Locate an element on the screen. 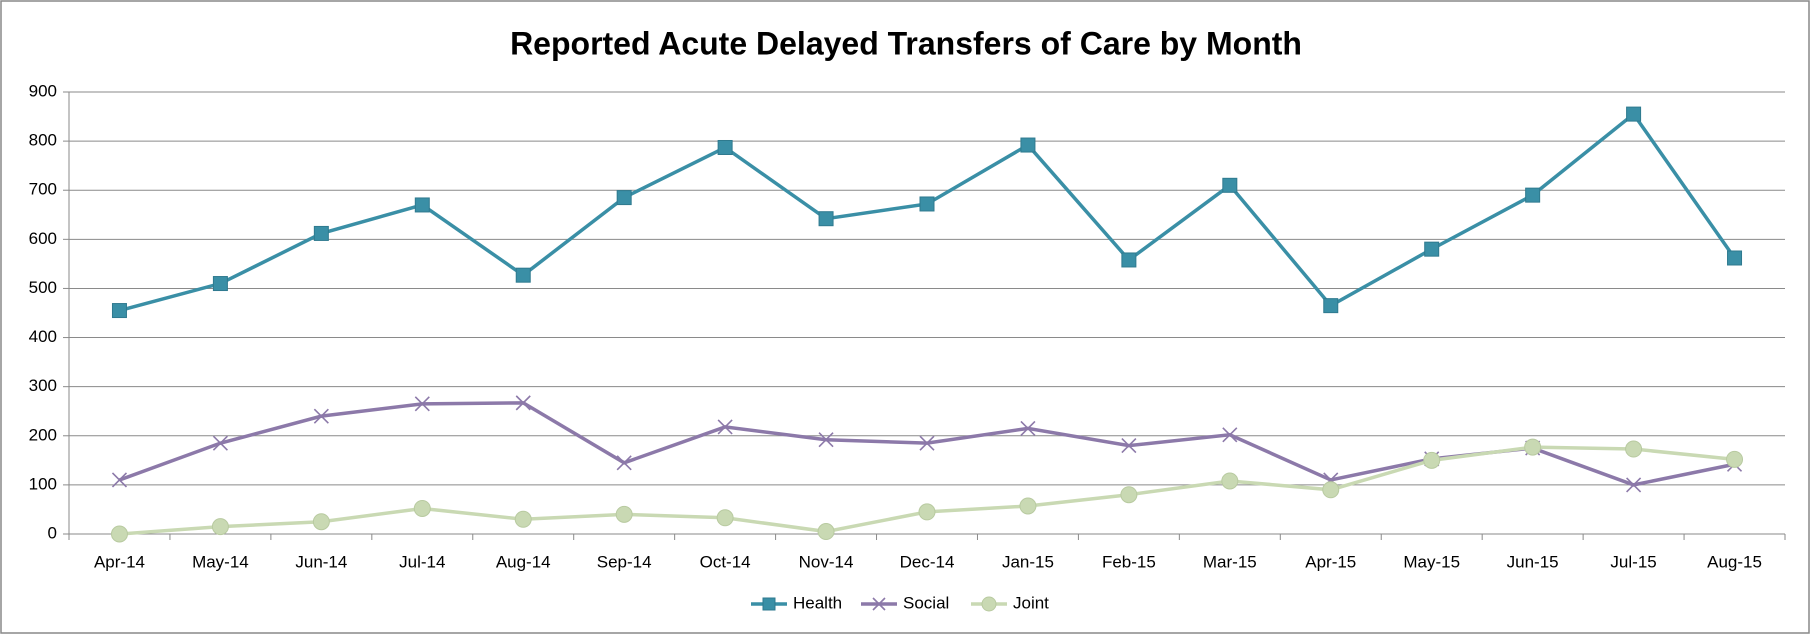 The height and width of the screenshot is (636, 1812). x-tick-label: Nov-14 is located at coordinates (826, 561).